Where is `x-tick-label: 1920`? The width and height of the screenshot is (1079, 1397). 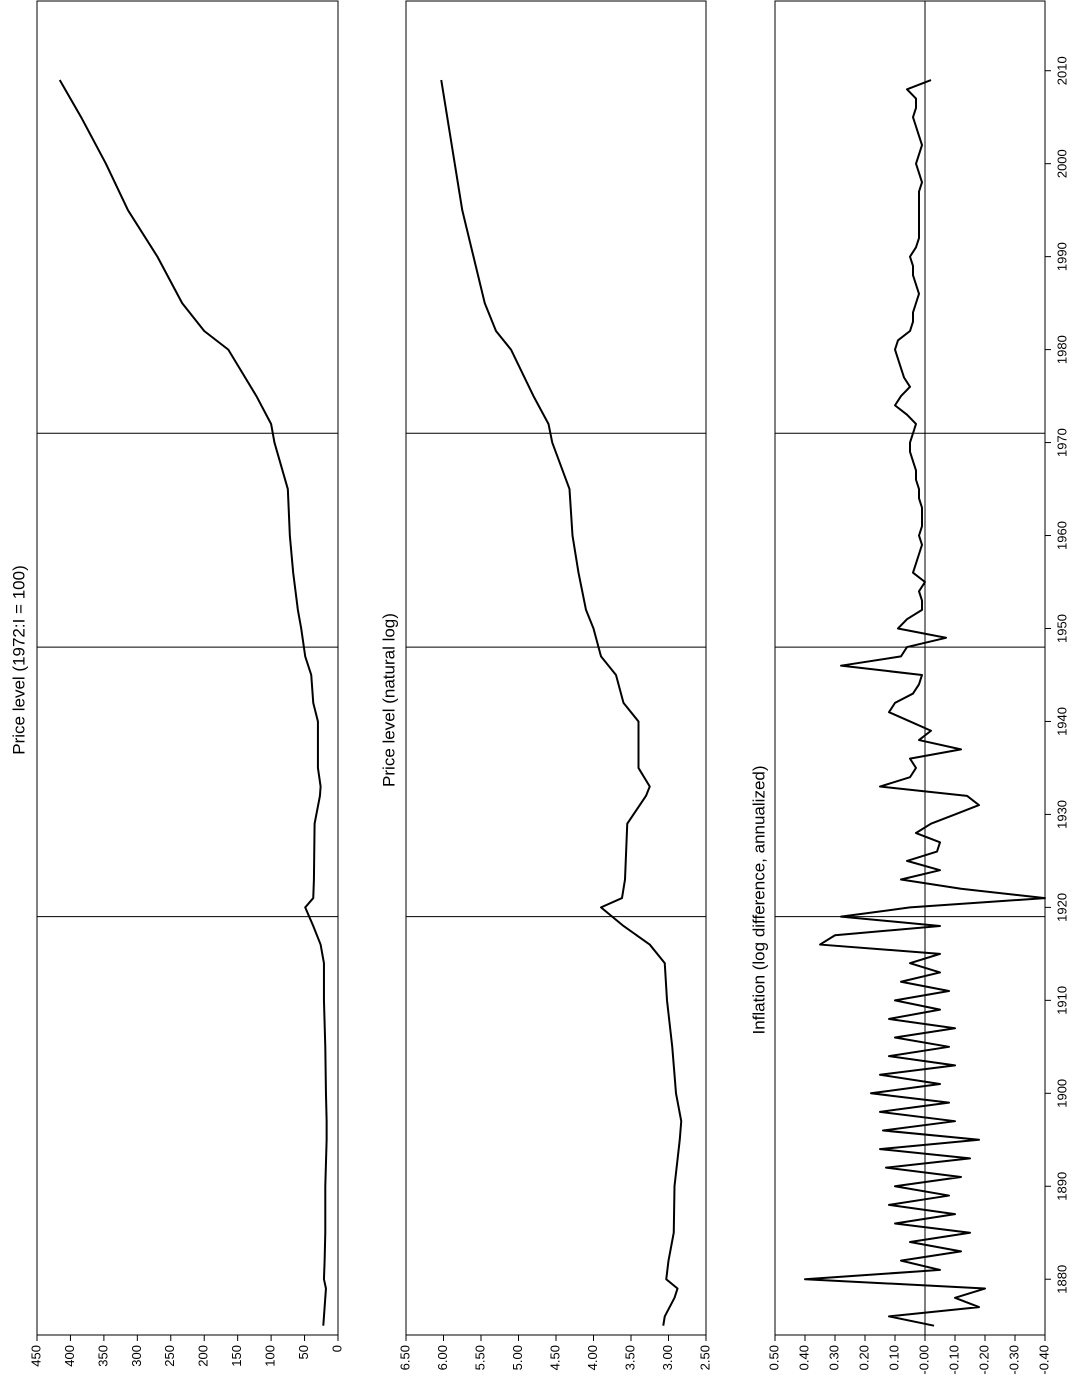
x-tick-label: 1920 is located at coordinates (1061, 907).